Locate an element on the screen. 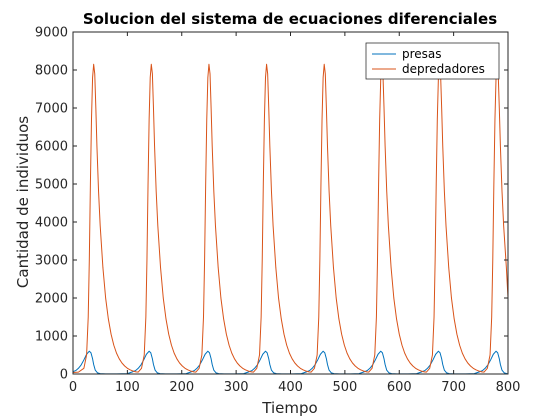 The width and height of the screenshot is (560, 420). y-tick-label: 4000 is located at coordinates (51, 223).